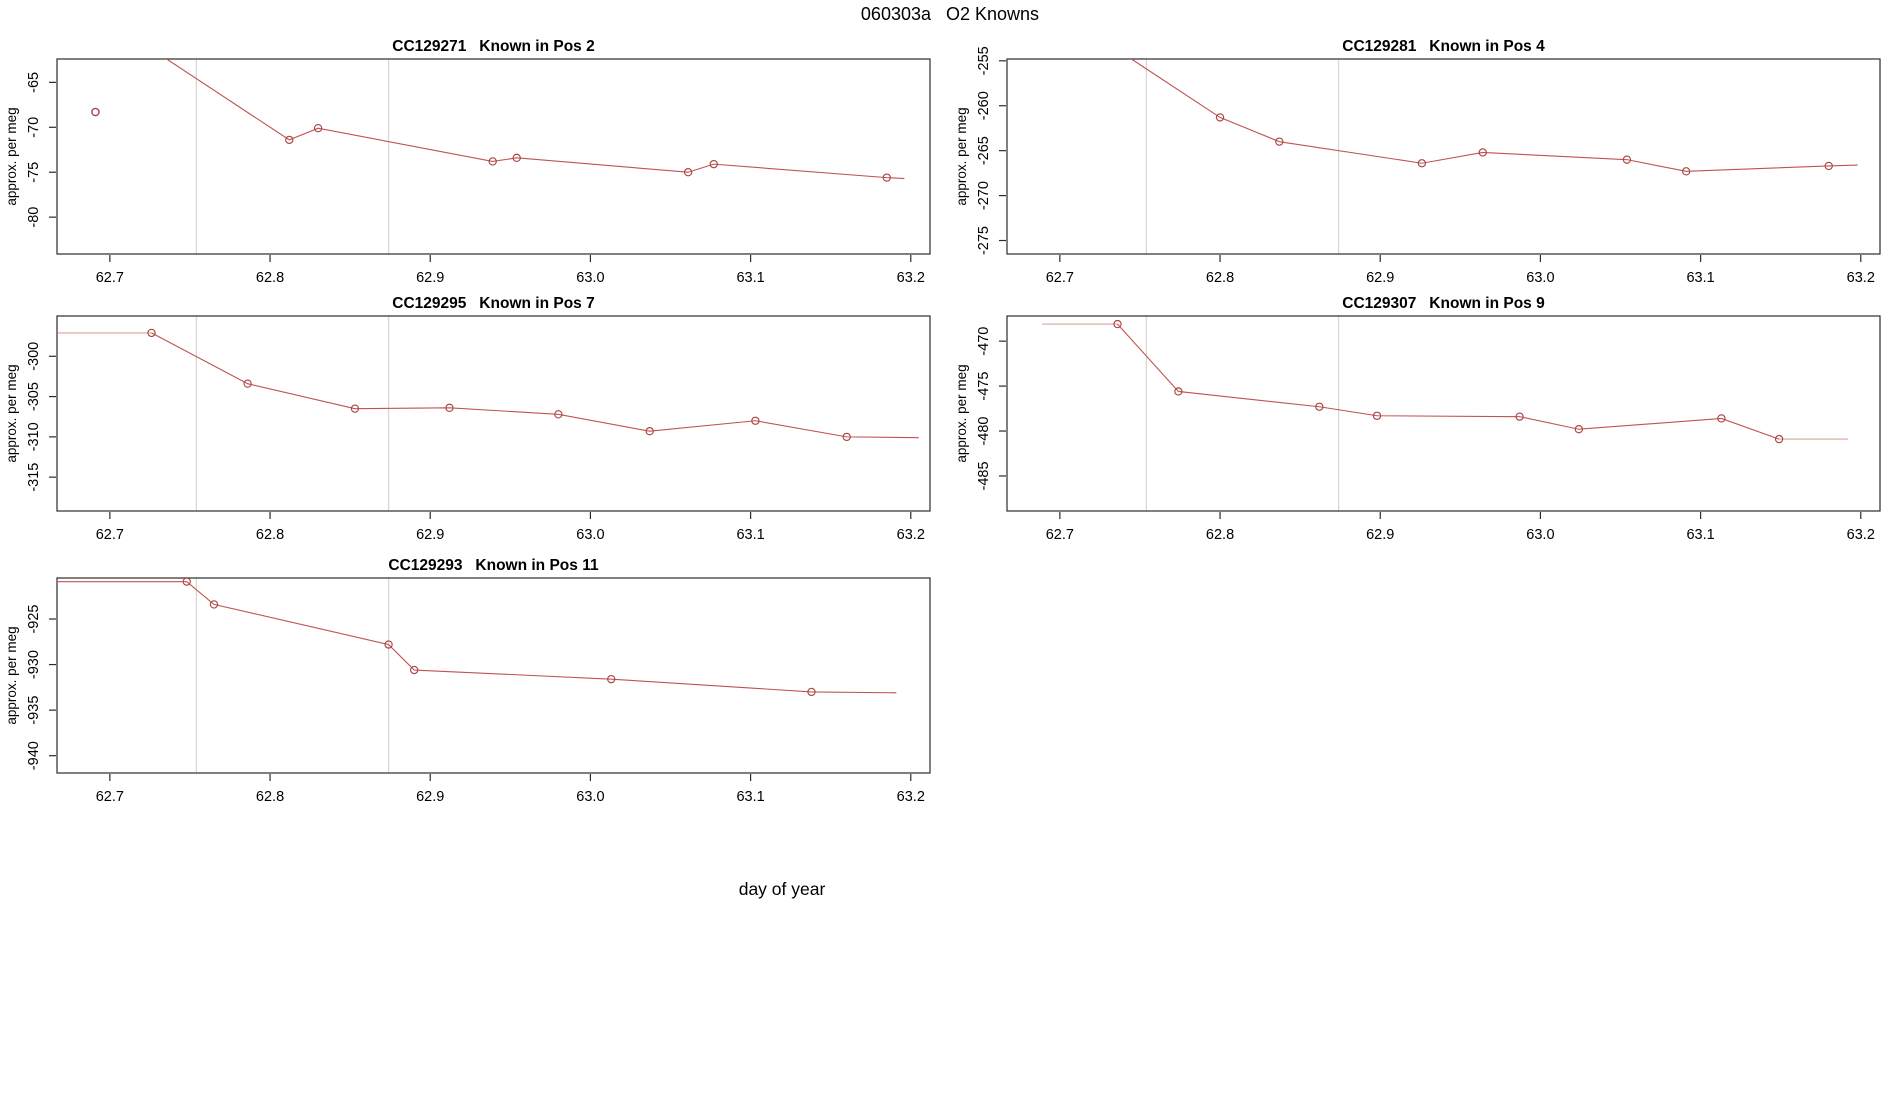 The height and width of the screenshot is (1100, 1900). Describe the element at coordinates (34, 356) in the screenshot. I see `y-tick-label: -300` at that location.